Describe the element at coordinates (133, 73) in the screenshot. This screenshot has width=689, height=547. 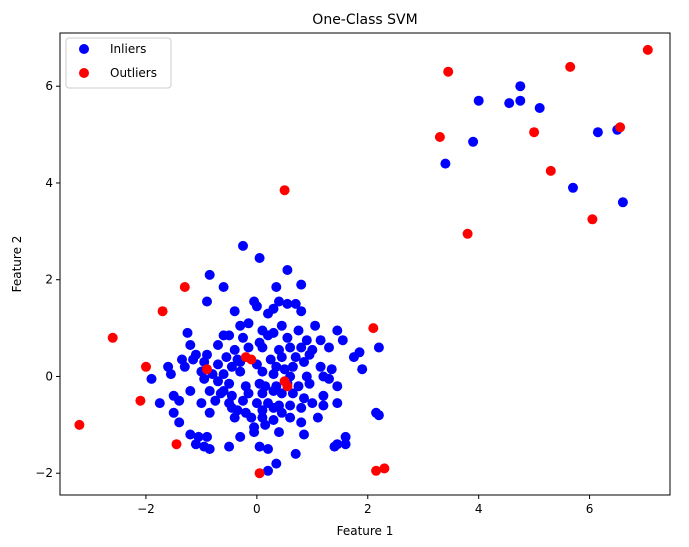
I see `legend-label-outliers: Outliers` at that location.